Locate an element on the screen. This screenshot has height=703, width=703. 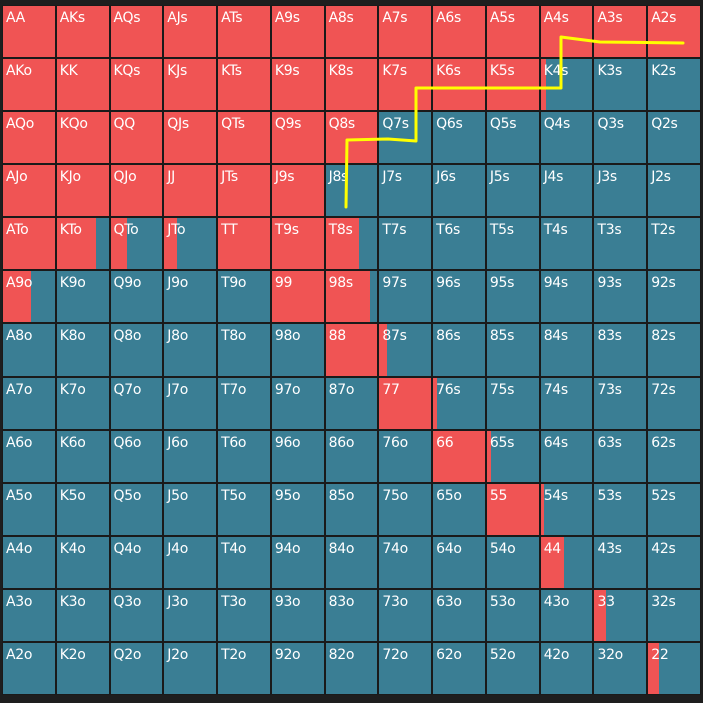
hand-cell-jj: JJ is located at coordinates (190, 191).